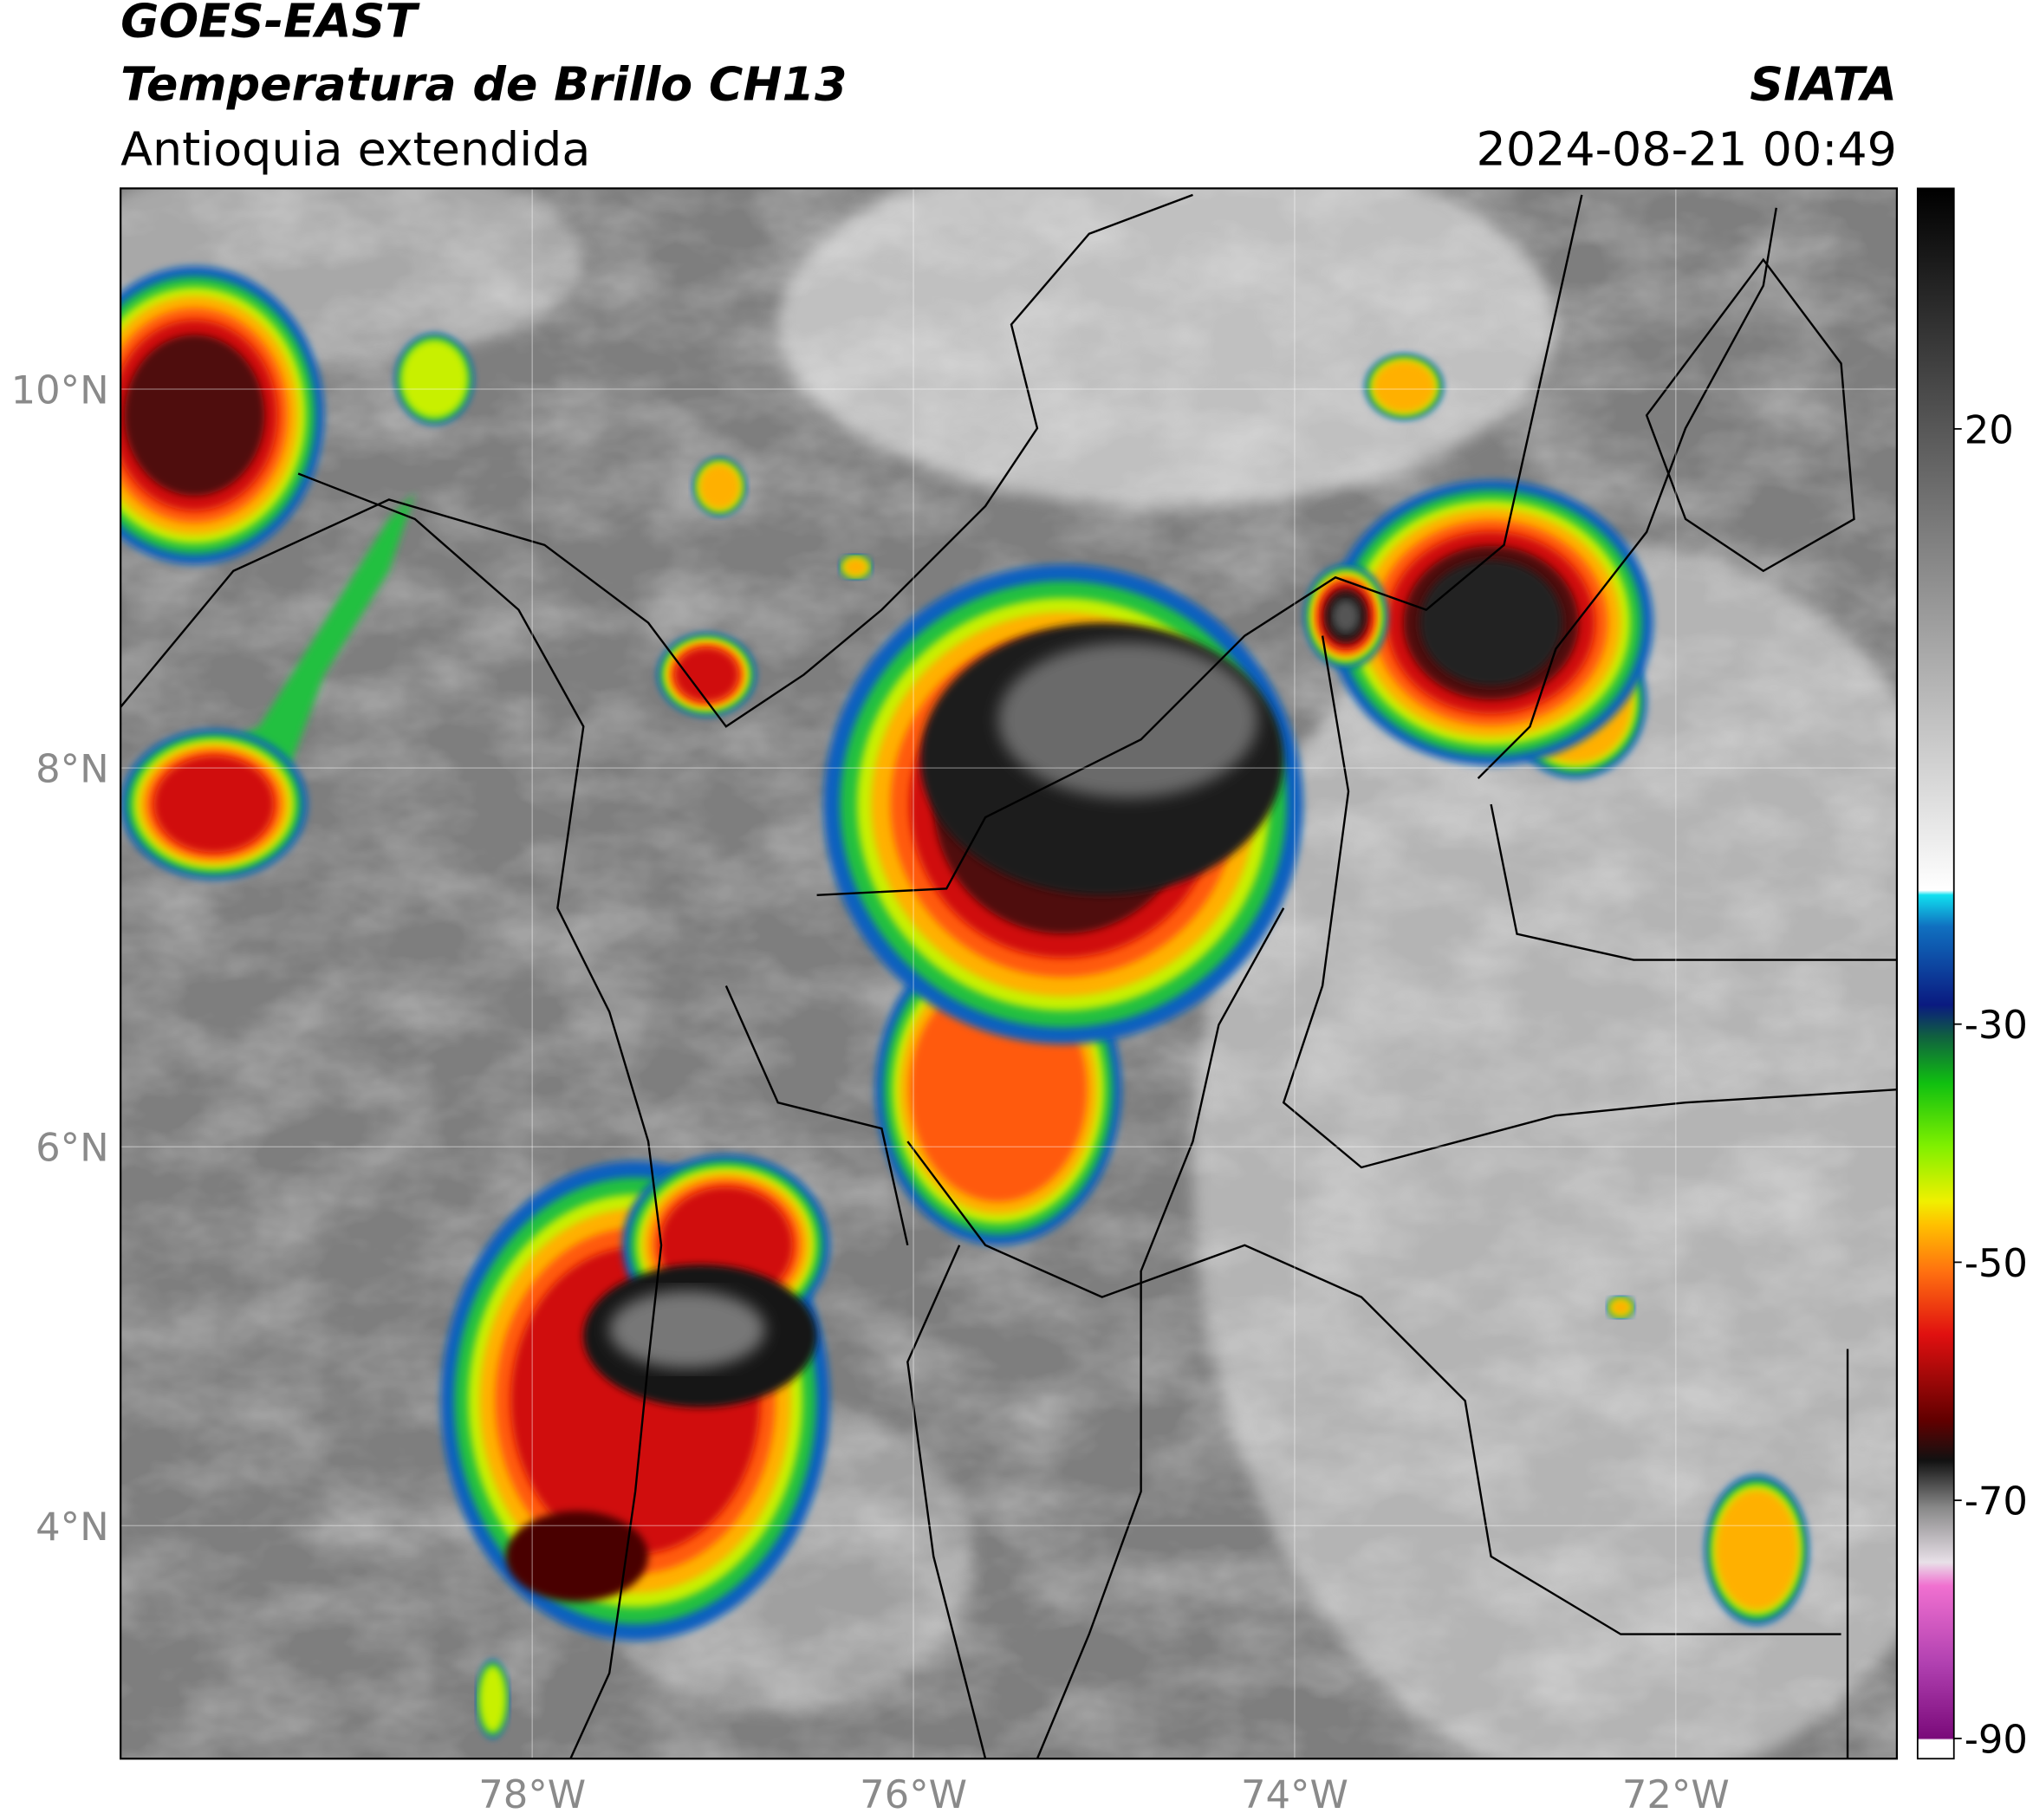 The image size is (2033, 1820). What do you see at coordinates (355, 148) in the screenshot?
I see `region: Antioquia extendida` at bounding box center [355, 148].